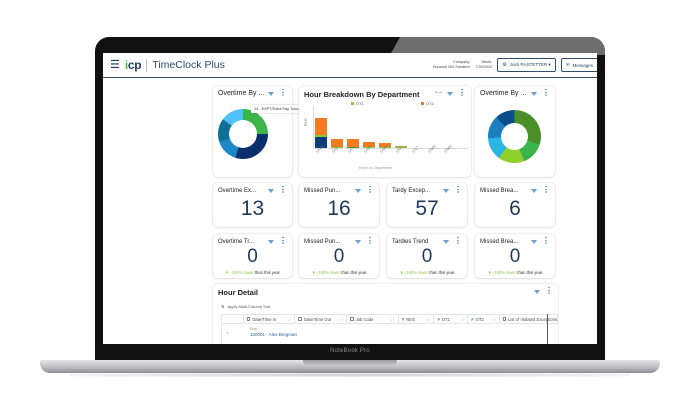  I want to click on sort-icon: ⇅, so click(223, 306).